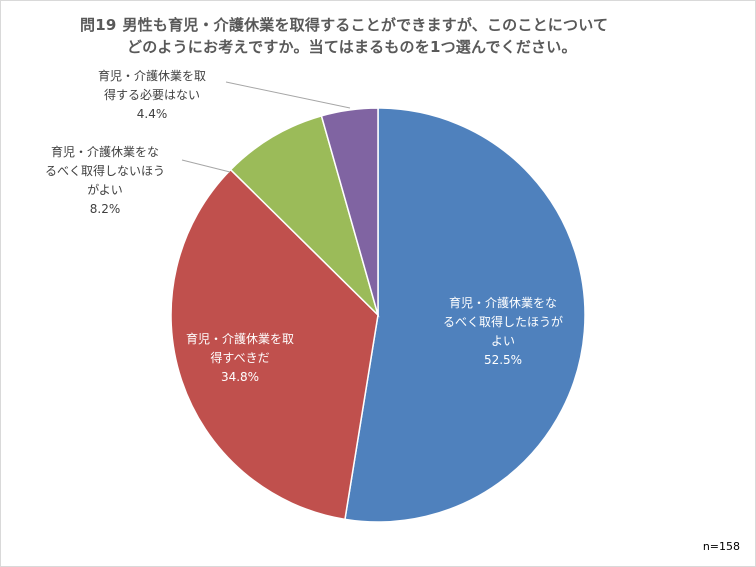 The image size is (756, 567). Describe the element at coordinates (240, 377) in the screenshot. I see `data-label-value: 34.8%` at that location.